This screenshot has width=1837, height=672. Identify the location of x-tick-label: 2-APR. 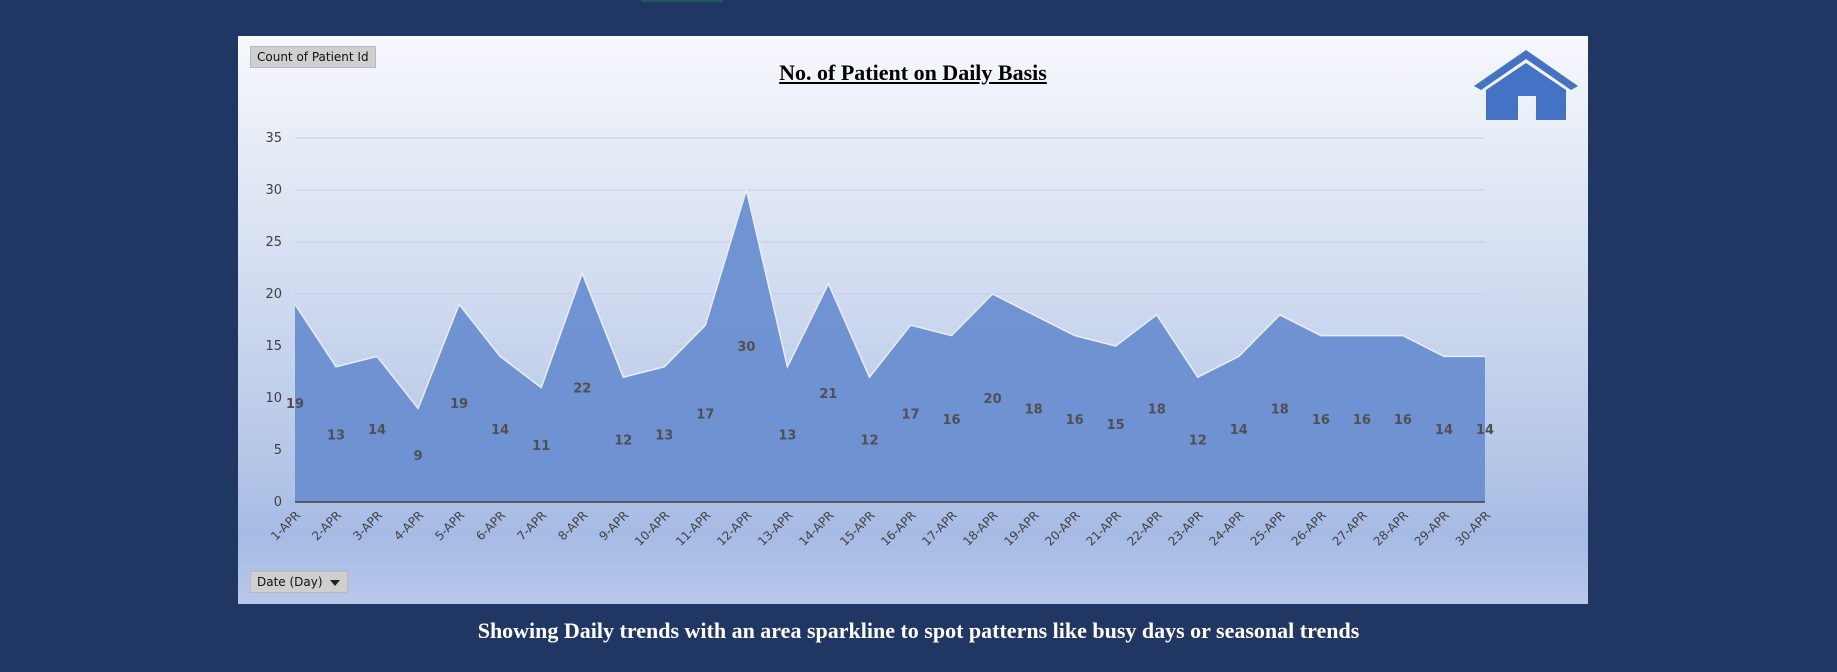
(326, 525).